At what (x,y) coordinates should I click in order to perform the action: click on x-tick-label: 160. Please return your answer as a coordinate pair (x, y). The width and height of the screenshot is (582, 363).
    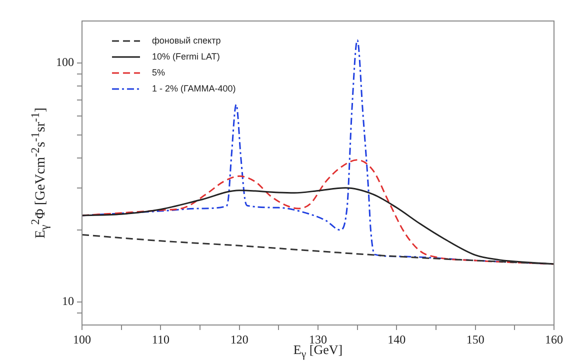
    Looking at the image, I should click on (554, 339).